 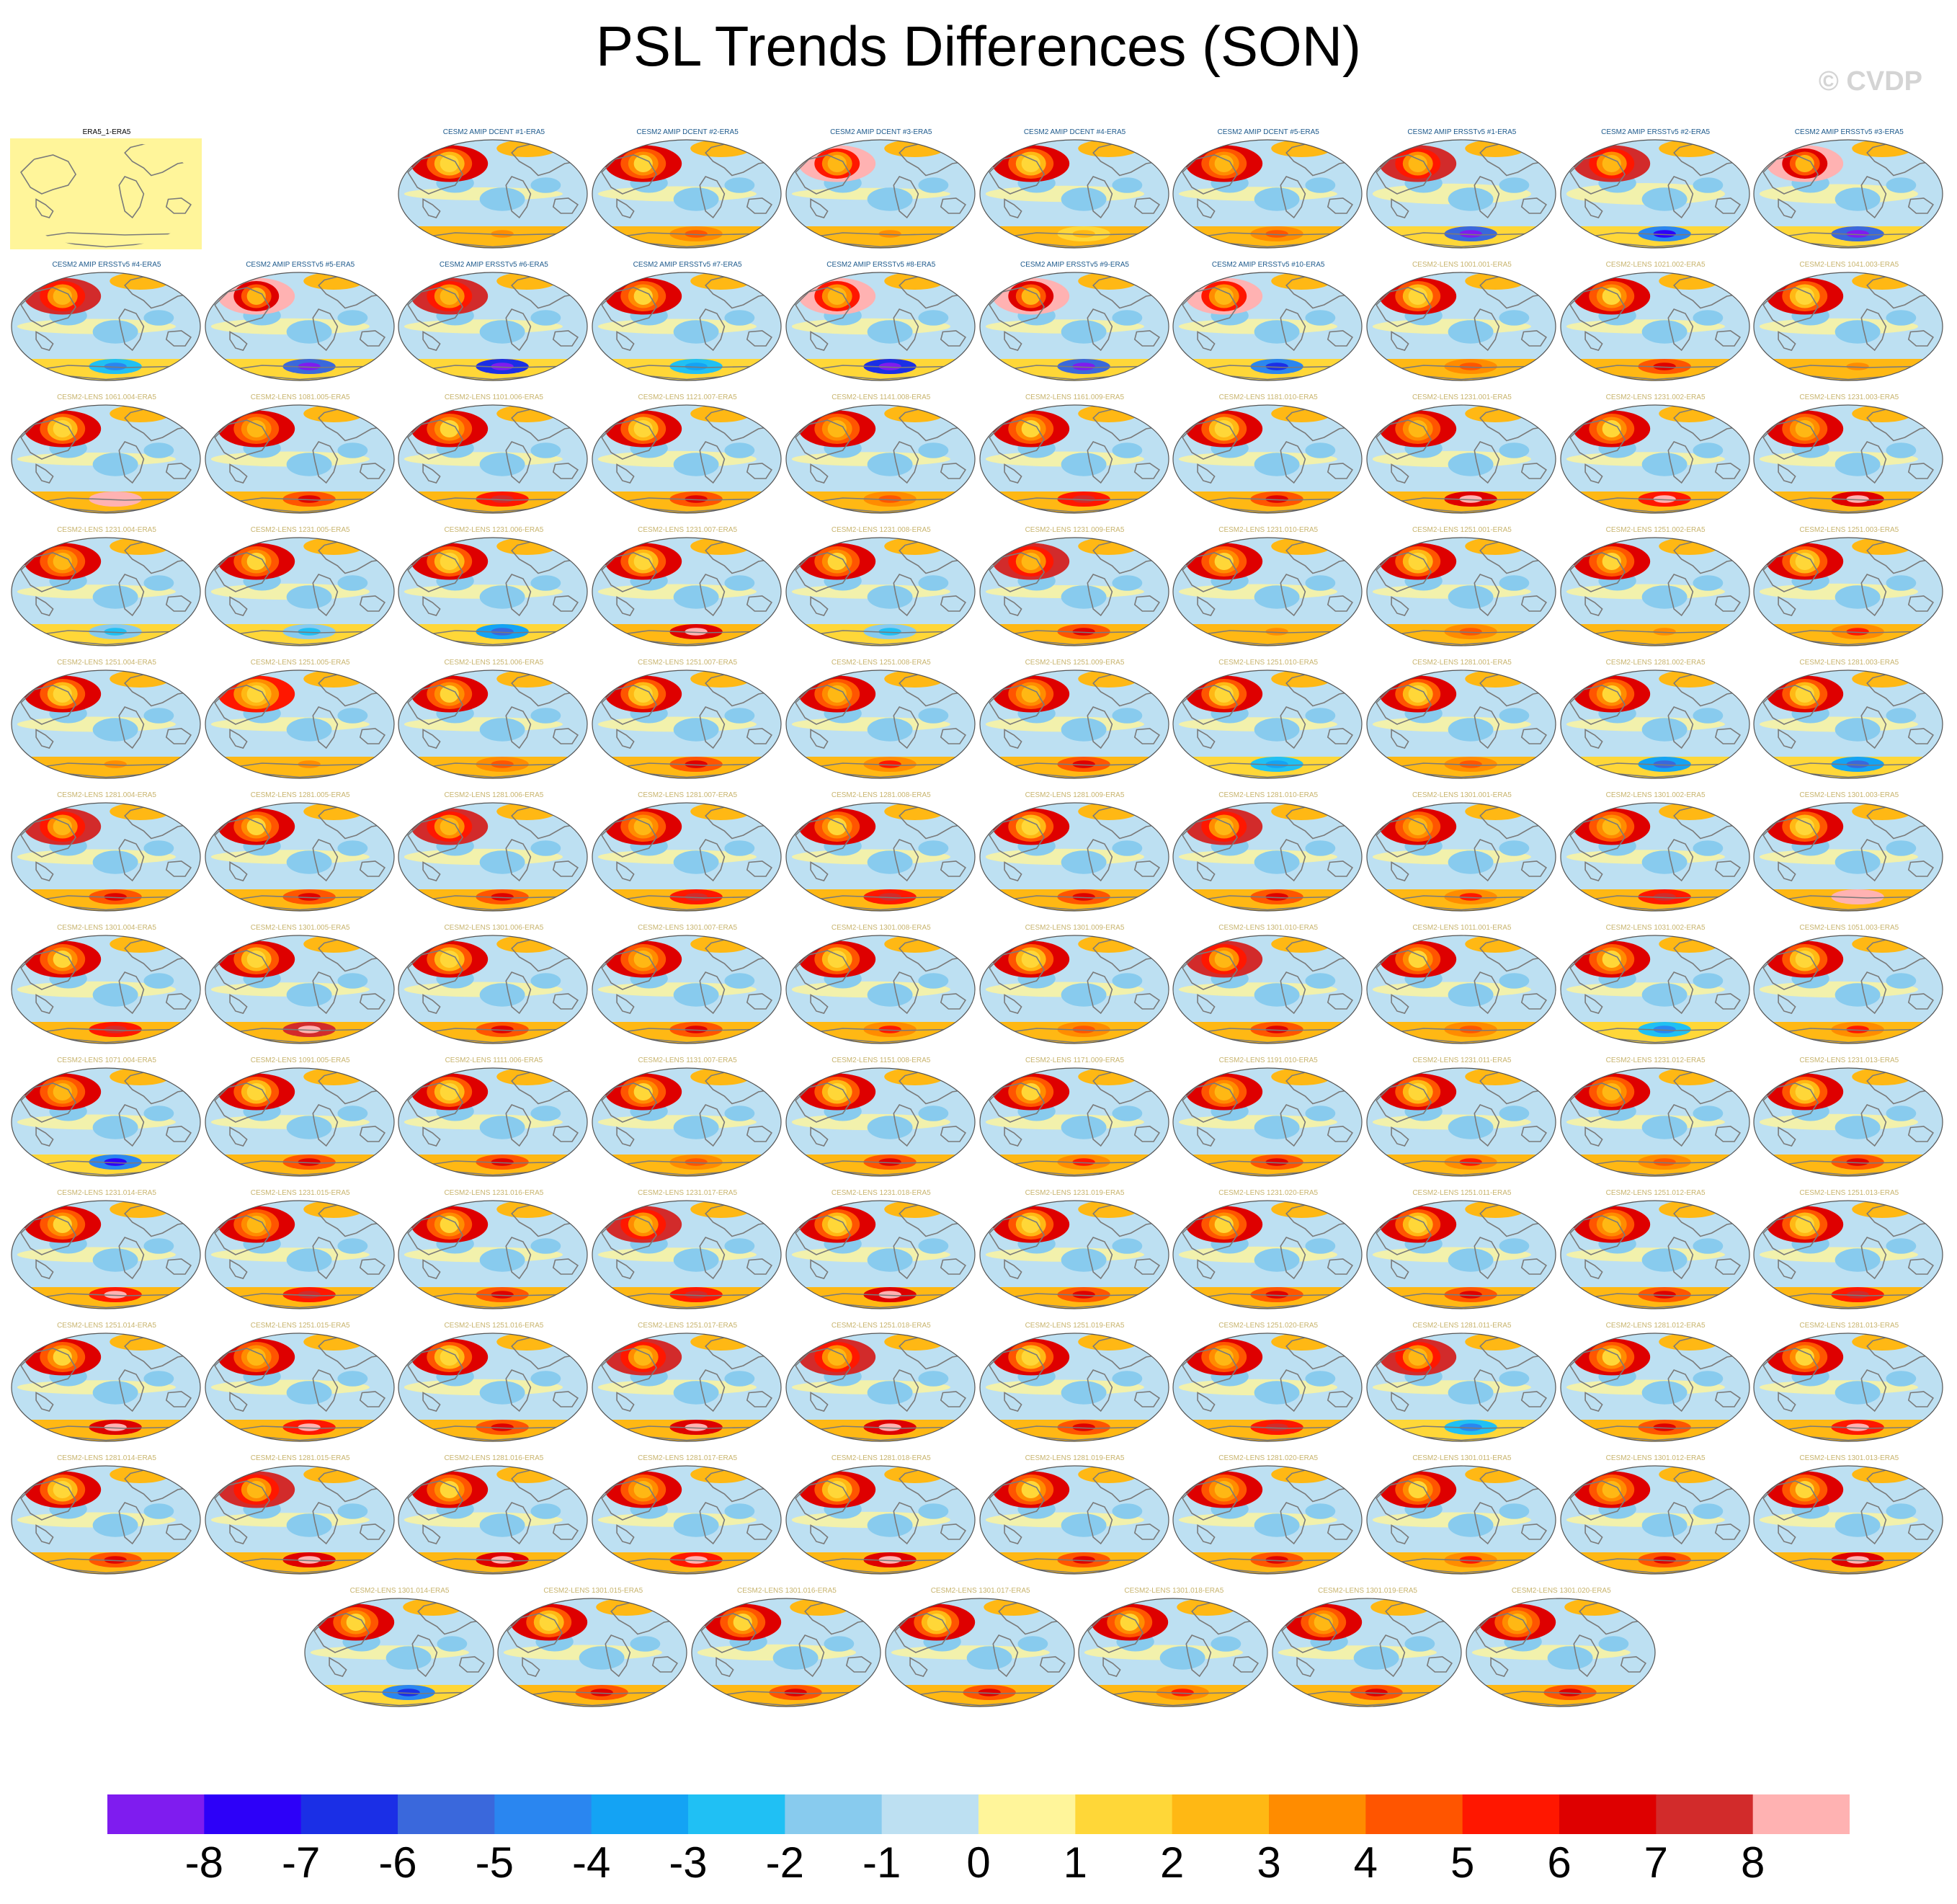 I want to click on map-panel: CESM2-LENS 1231.002-ERA5, so click(x=1655, y=459).